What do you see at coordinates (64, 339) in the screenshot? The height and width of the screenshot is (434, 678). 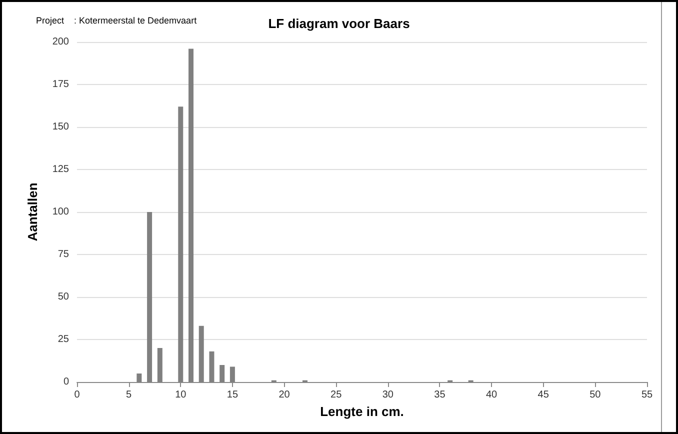 I see `y-tick-label: 25` at bounding box center [64, 339].